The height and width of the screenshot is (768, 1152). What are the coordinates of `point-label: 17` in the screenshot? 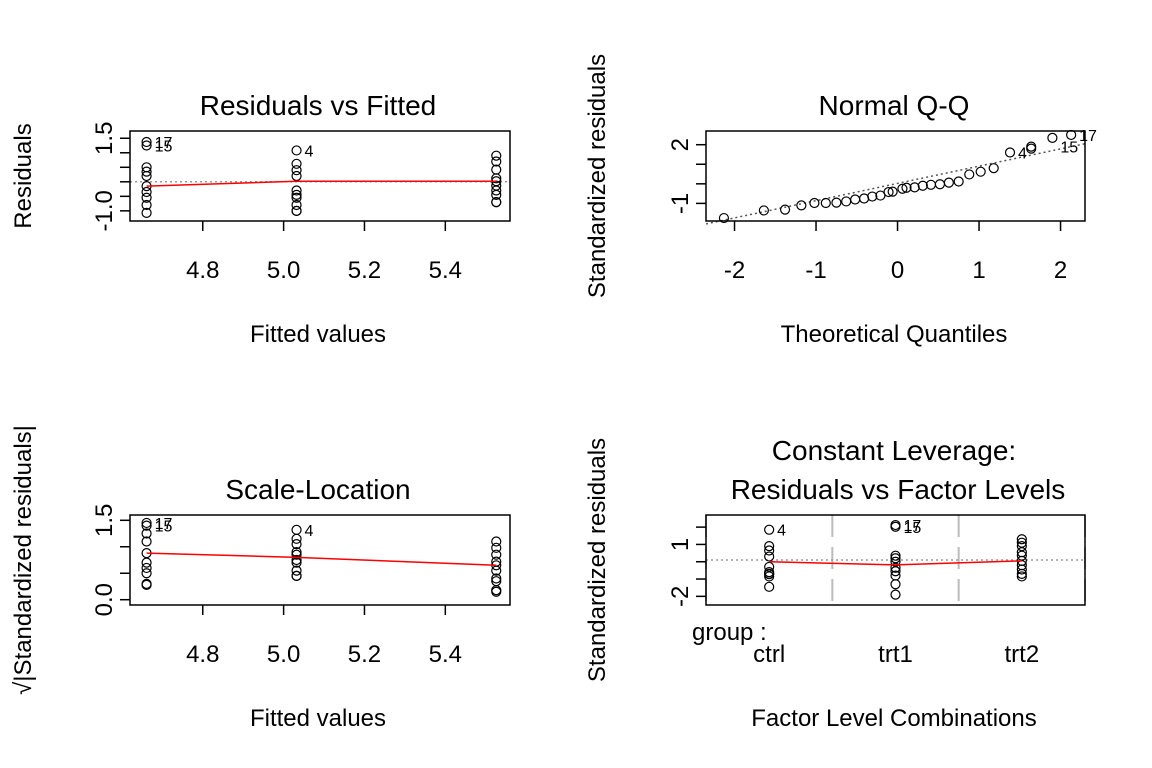 It's located at (913, 526).